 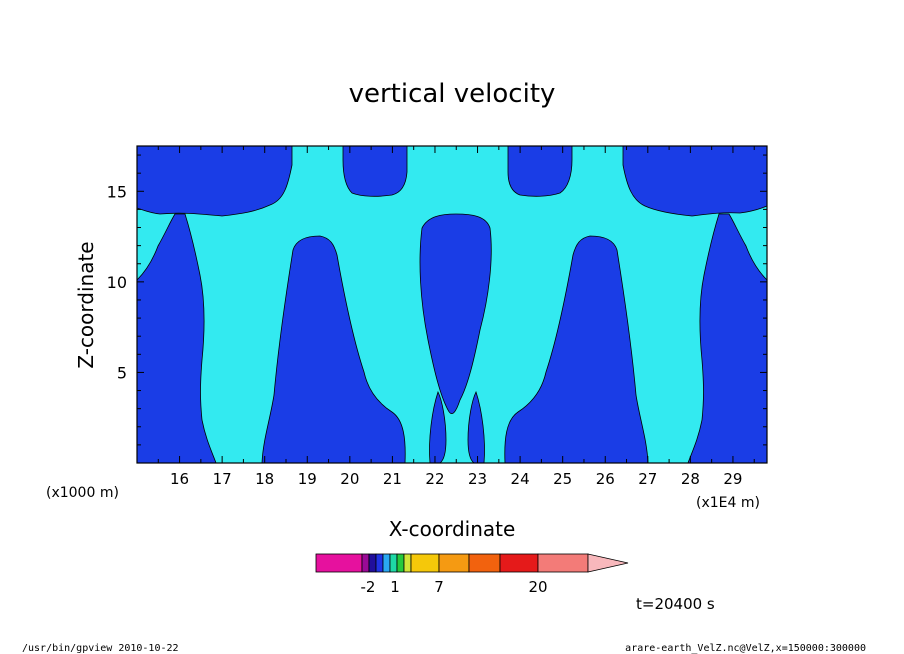 I want to click on x-tick-label: 27, so click(x=647, y=479).